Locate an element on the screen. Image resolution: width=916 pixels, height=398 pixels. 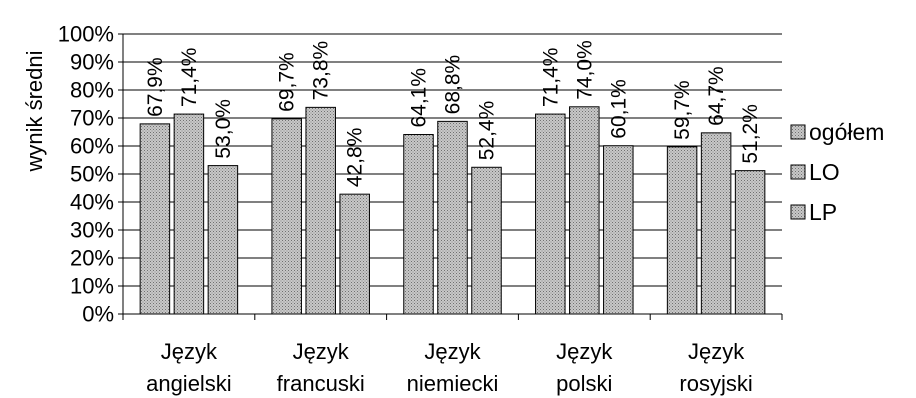
data-label: 59,7% is located at coordinates (682, 110).